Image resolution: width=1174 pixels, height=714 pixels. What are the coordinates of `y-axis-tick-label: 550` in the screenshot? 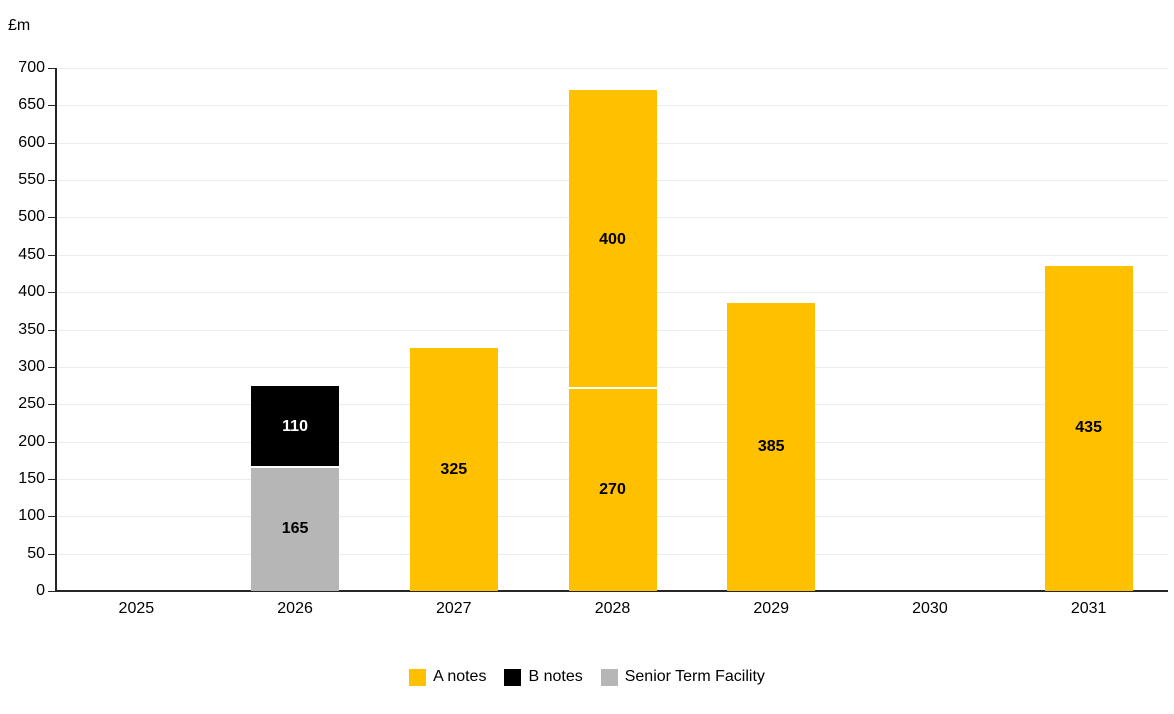 It's located at (31, 180).